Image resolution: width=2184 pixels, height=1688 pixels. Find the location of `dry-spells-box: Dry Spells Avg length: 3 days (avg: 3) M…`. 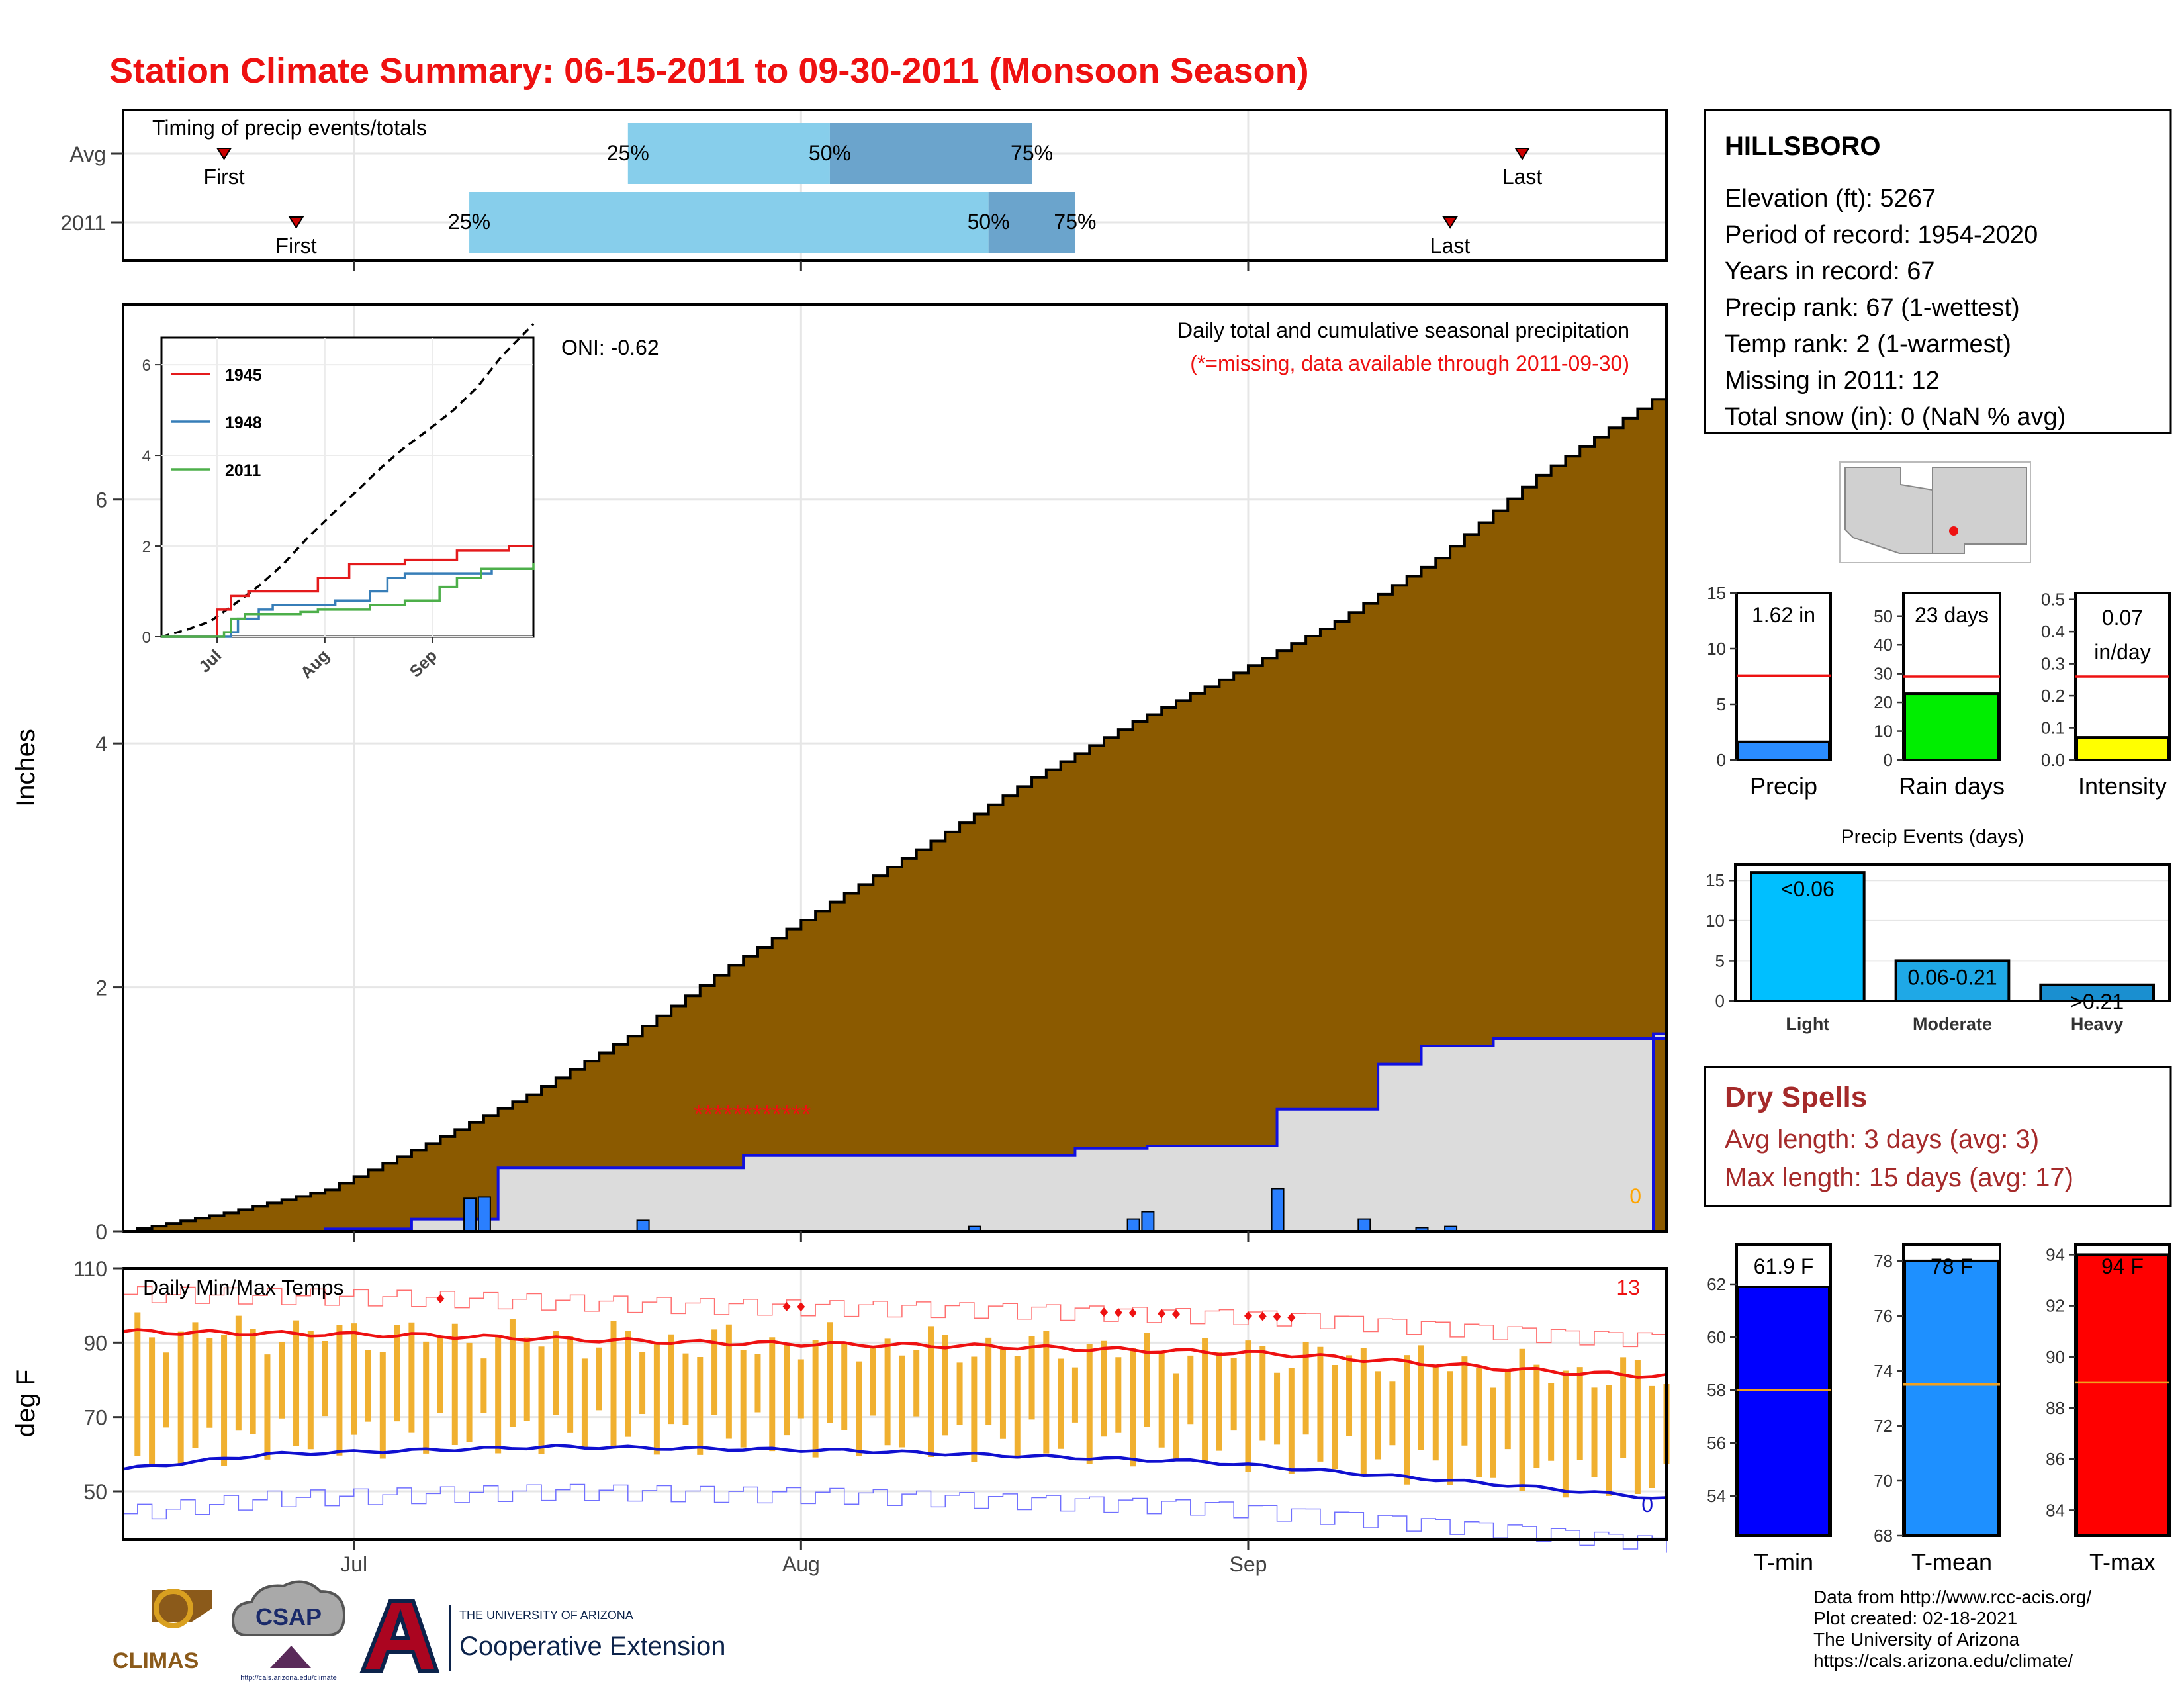

dry-spells-box: Dry Spells Avg length: 3 days (avg: 3) M… is located at coordinates (1938, 1136).